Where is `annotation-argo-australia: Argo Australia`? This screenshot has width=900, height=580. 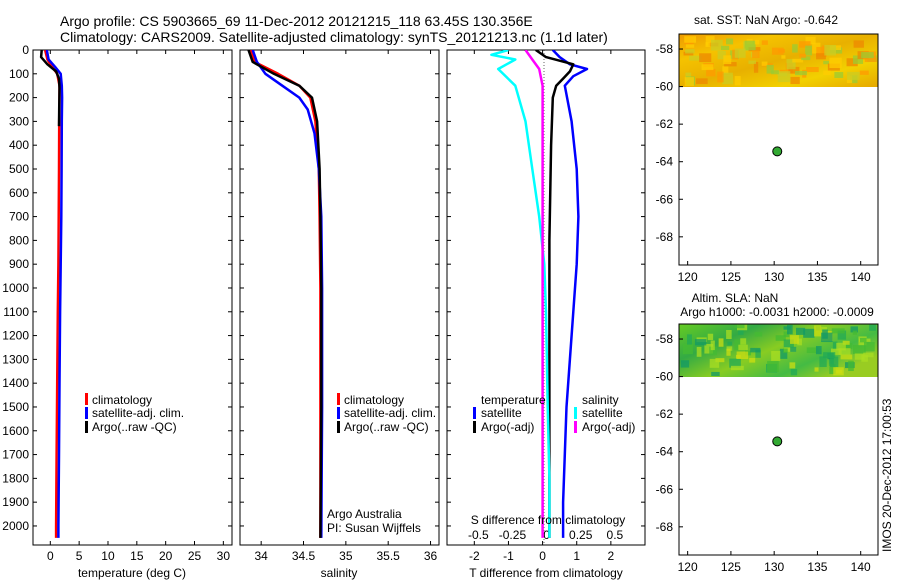 annotation-argo-australia: Argo Australia is located at coordinates (364, 514).